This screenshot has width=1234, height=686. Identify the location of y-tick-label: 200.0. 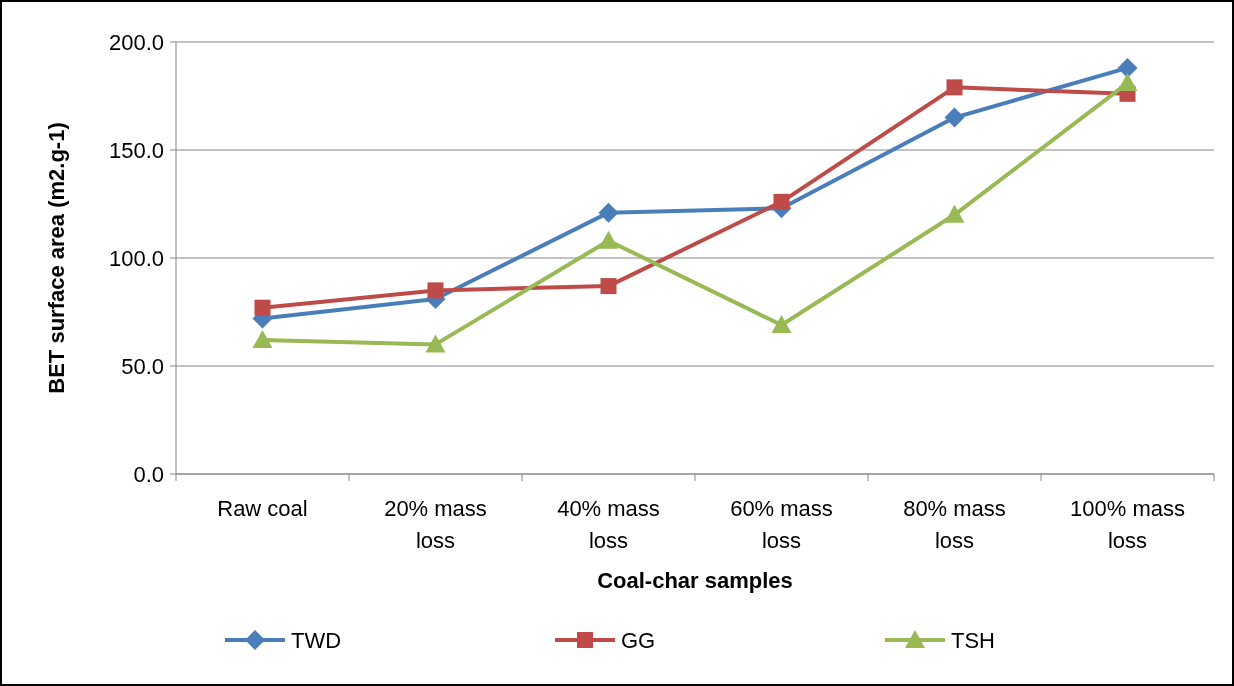
(136, 42).